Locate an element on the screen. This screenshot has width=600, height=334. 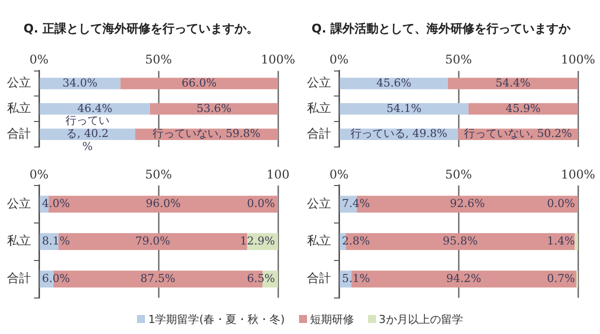
chart-title: Q. 課外活動として、海外研修を行っていますか is located at coordinates (442, 28).